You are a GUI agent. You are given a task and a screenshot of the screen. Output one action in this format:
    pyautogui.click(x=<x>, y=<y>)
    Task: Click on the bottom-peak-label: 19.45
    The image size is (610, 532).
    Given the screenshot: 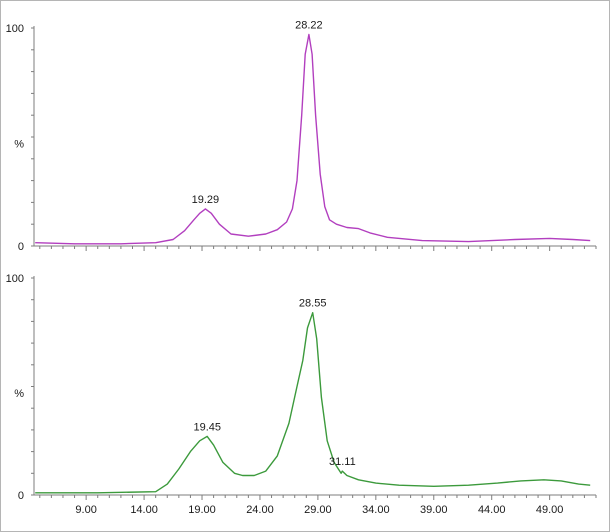 What is the action you would take?
    pyautogui.click(x=207, y=427)
    